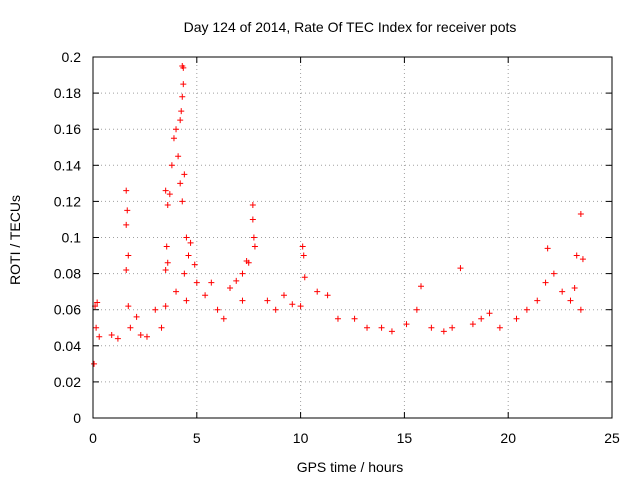  What do you see at coordinates (77, 418) in the screenshot?
I see `y-tick-label: 0` at bounding box center [77, 418].